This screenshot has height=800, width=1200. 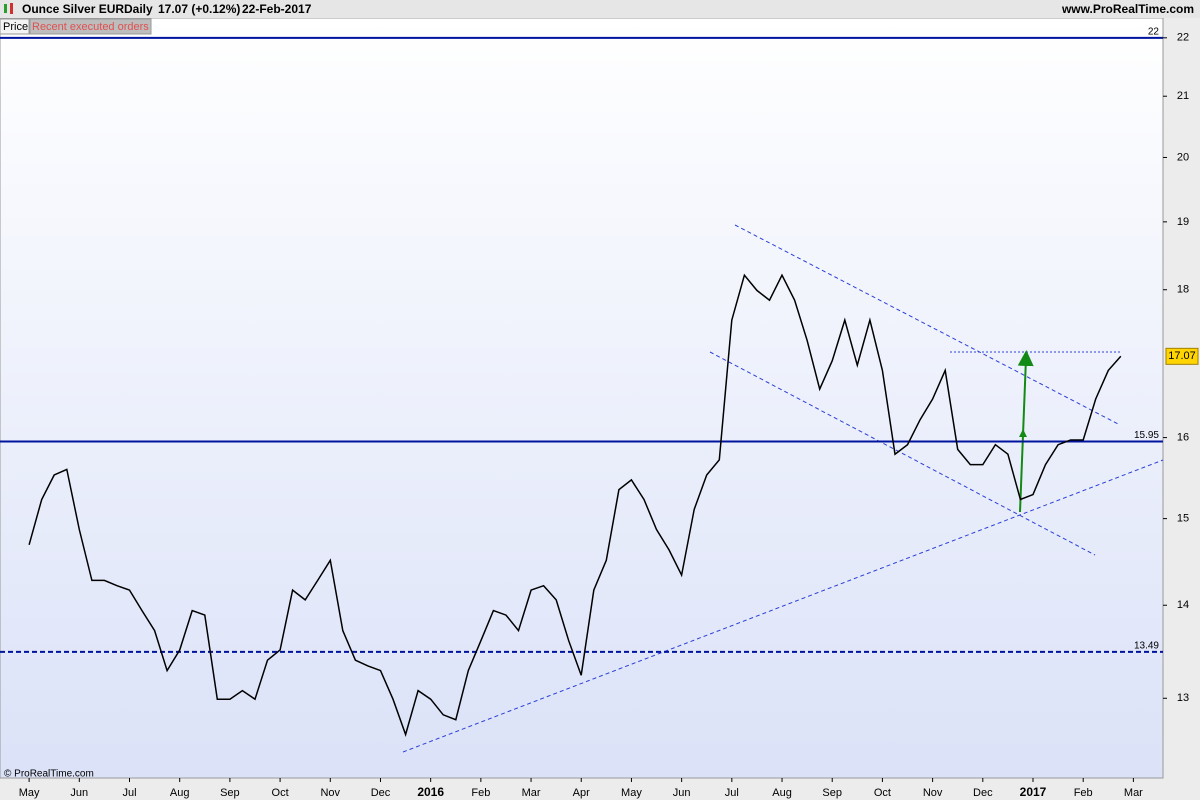 I want to click on y-tick-label: 13, so click(x=1183, y=698).